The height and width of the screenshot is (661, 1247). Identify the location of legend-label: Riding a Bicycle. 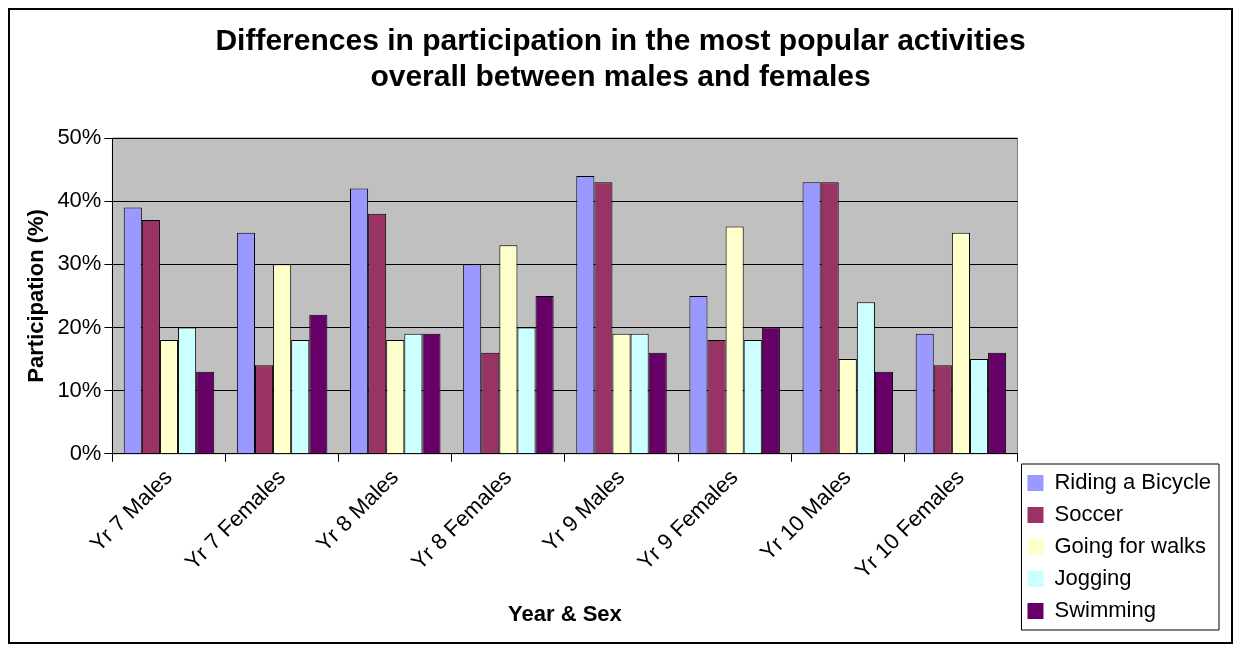
(1132, 482).